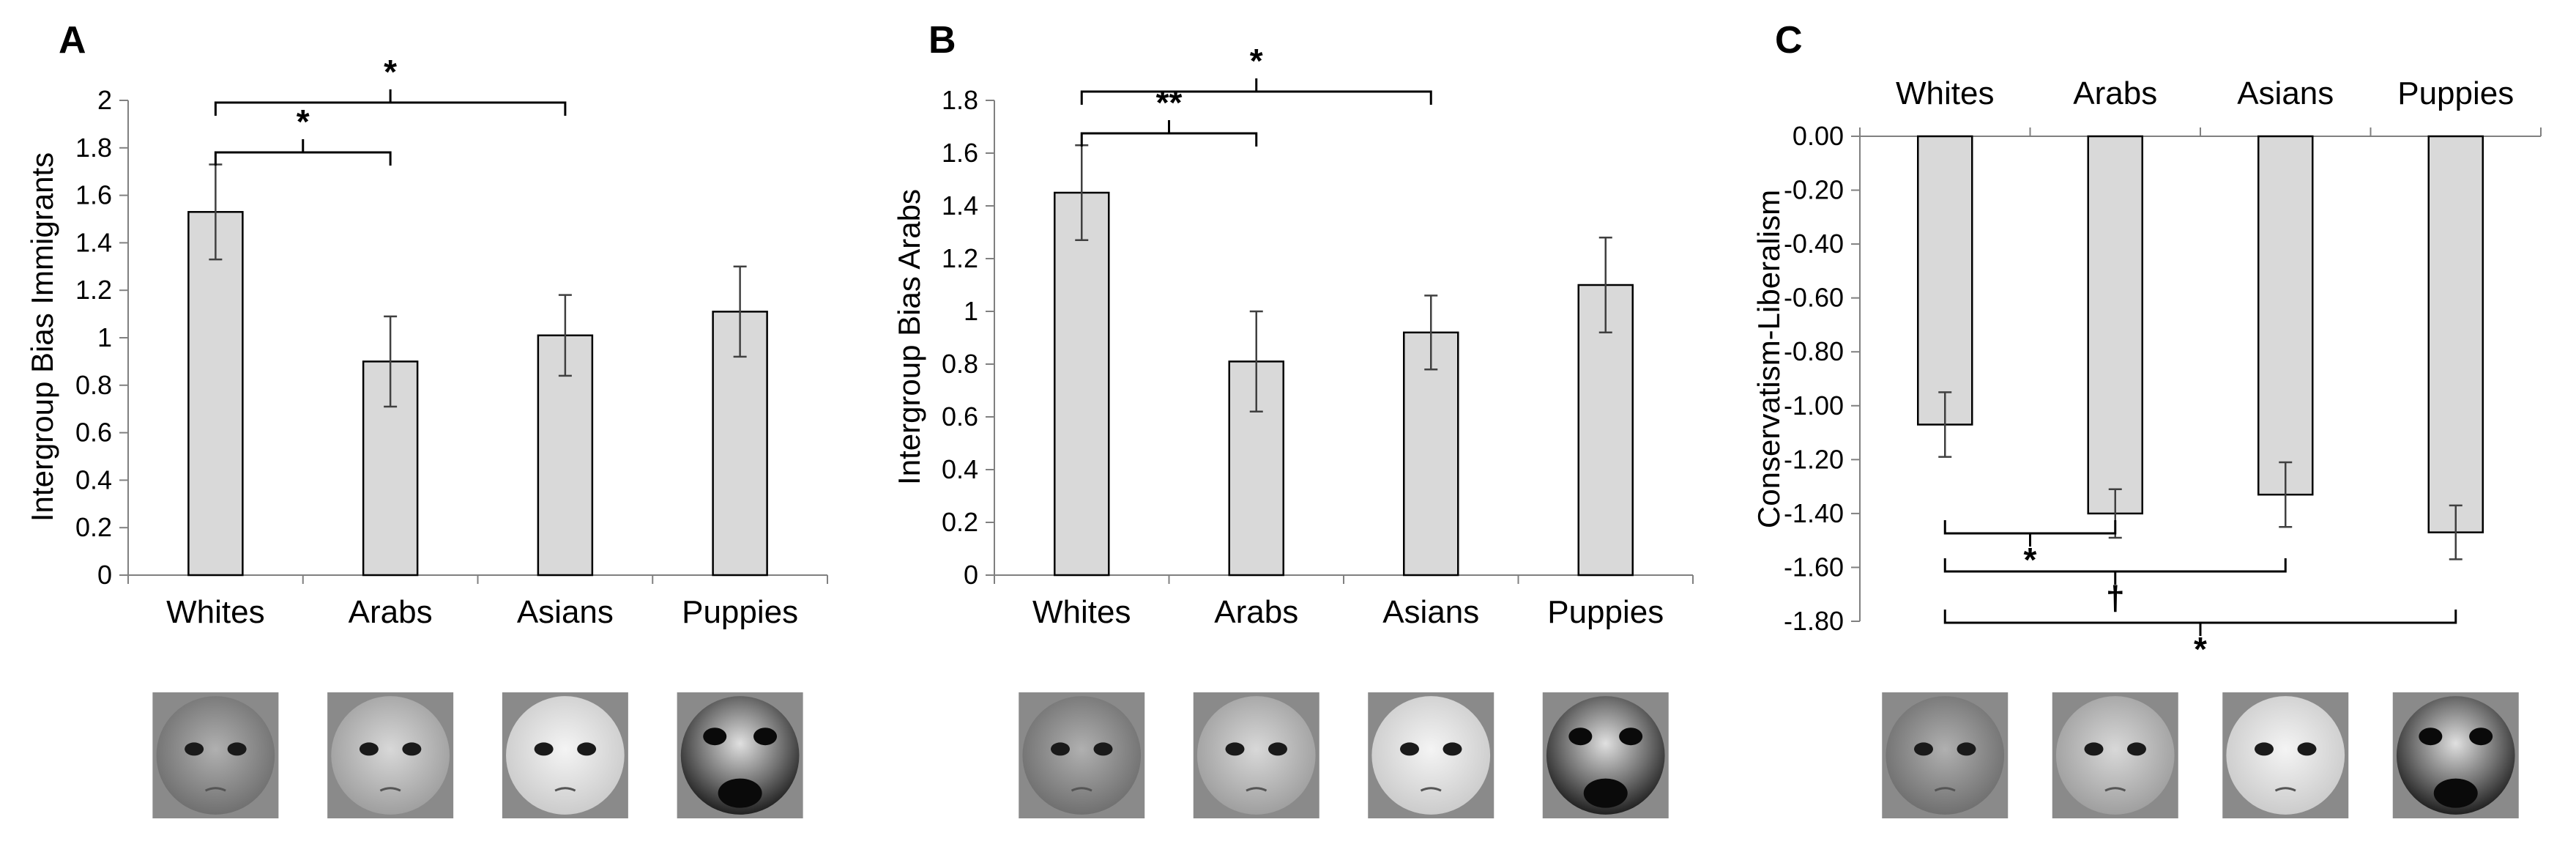 Image resolution: width=2576 pixels, height=844 pixels. I want to click on y-tick-label: -0.40, so click(1814, 244).